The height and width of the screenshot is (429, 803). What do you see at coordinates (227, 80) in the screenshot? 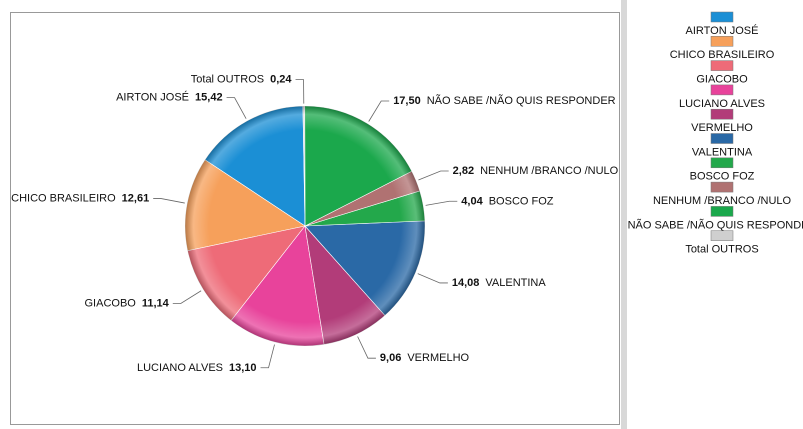
I see `slice-name: Total OUTROS` at bounding box center [227, 80].